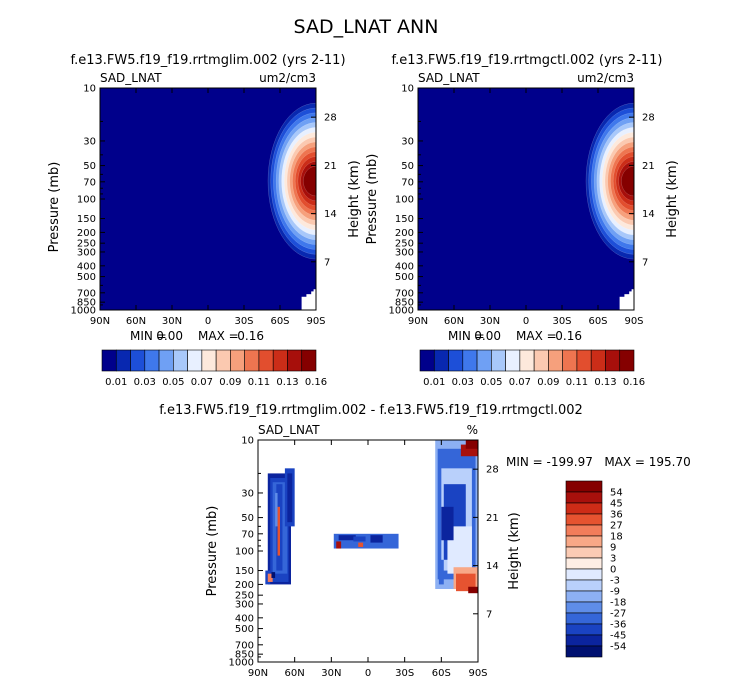 The image size is (733, 684). What do you see at coordinates (632, 299) in the screenshot?
I see `panel-2-topography` at bounding box center [632, 299].